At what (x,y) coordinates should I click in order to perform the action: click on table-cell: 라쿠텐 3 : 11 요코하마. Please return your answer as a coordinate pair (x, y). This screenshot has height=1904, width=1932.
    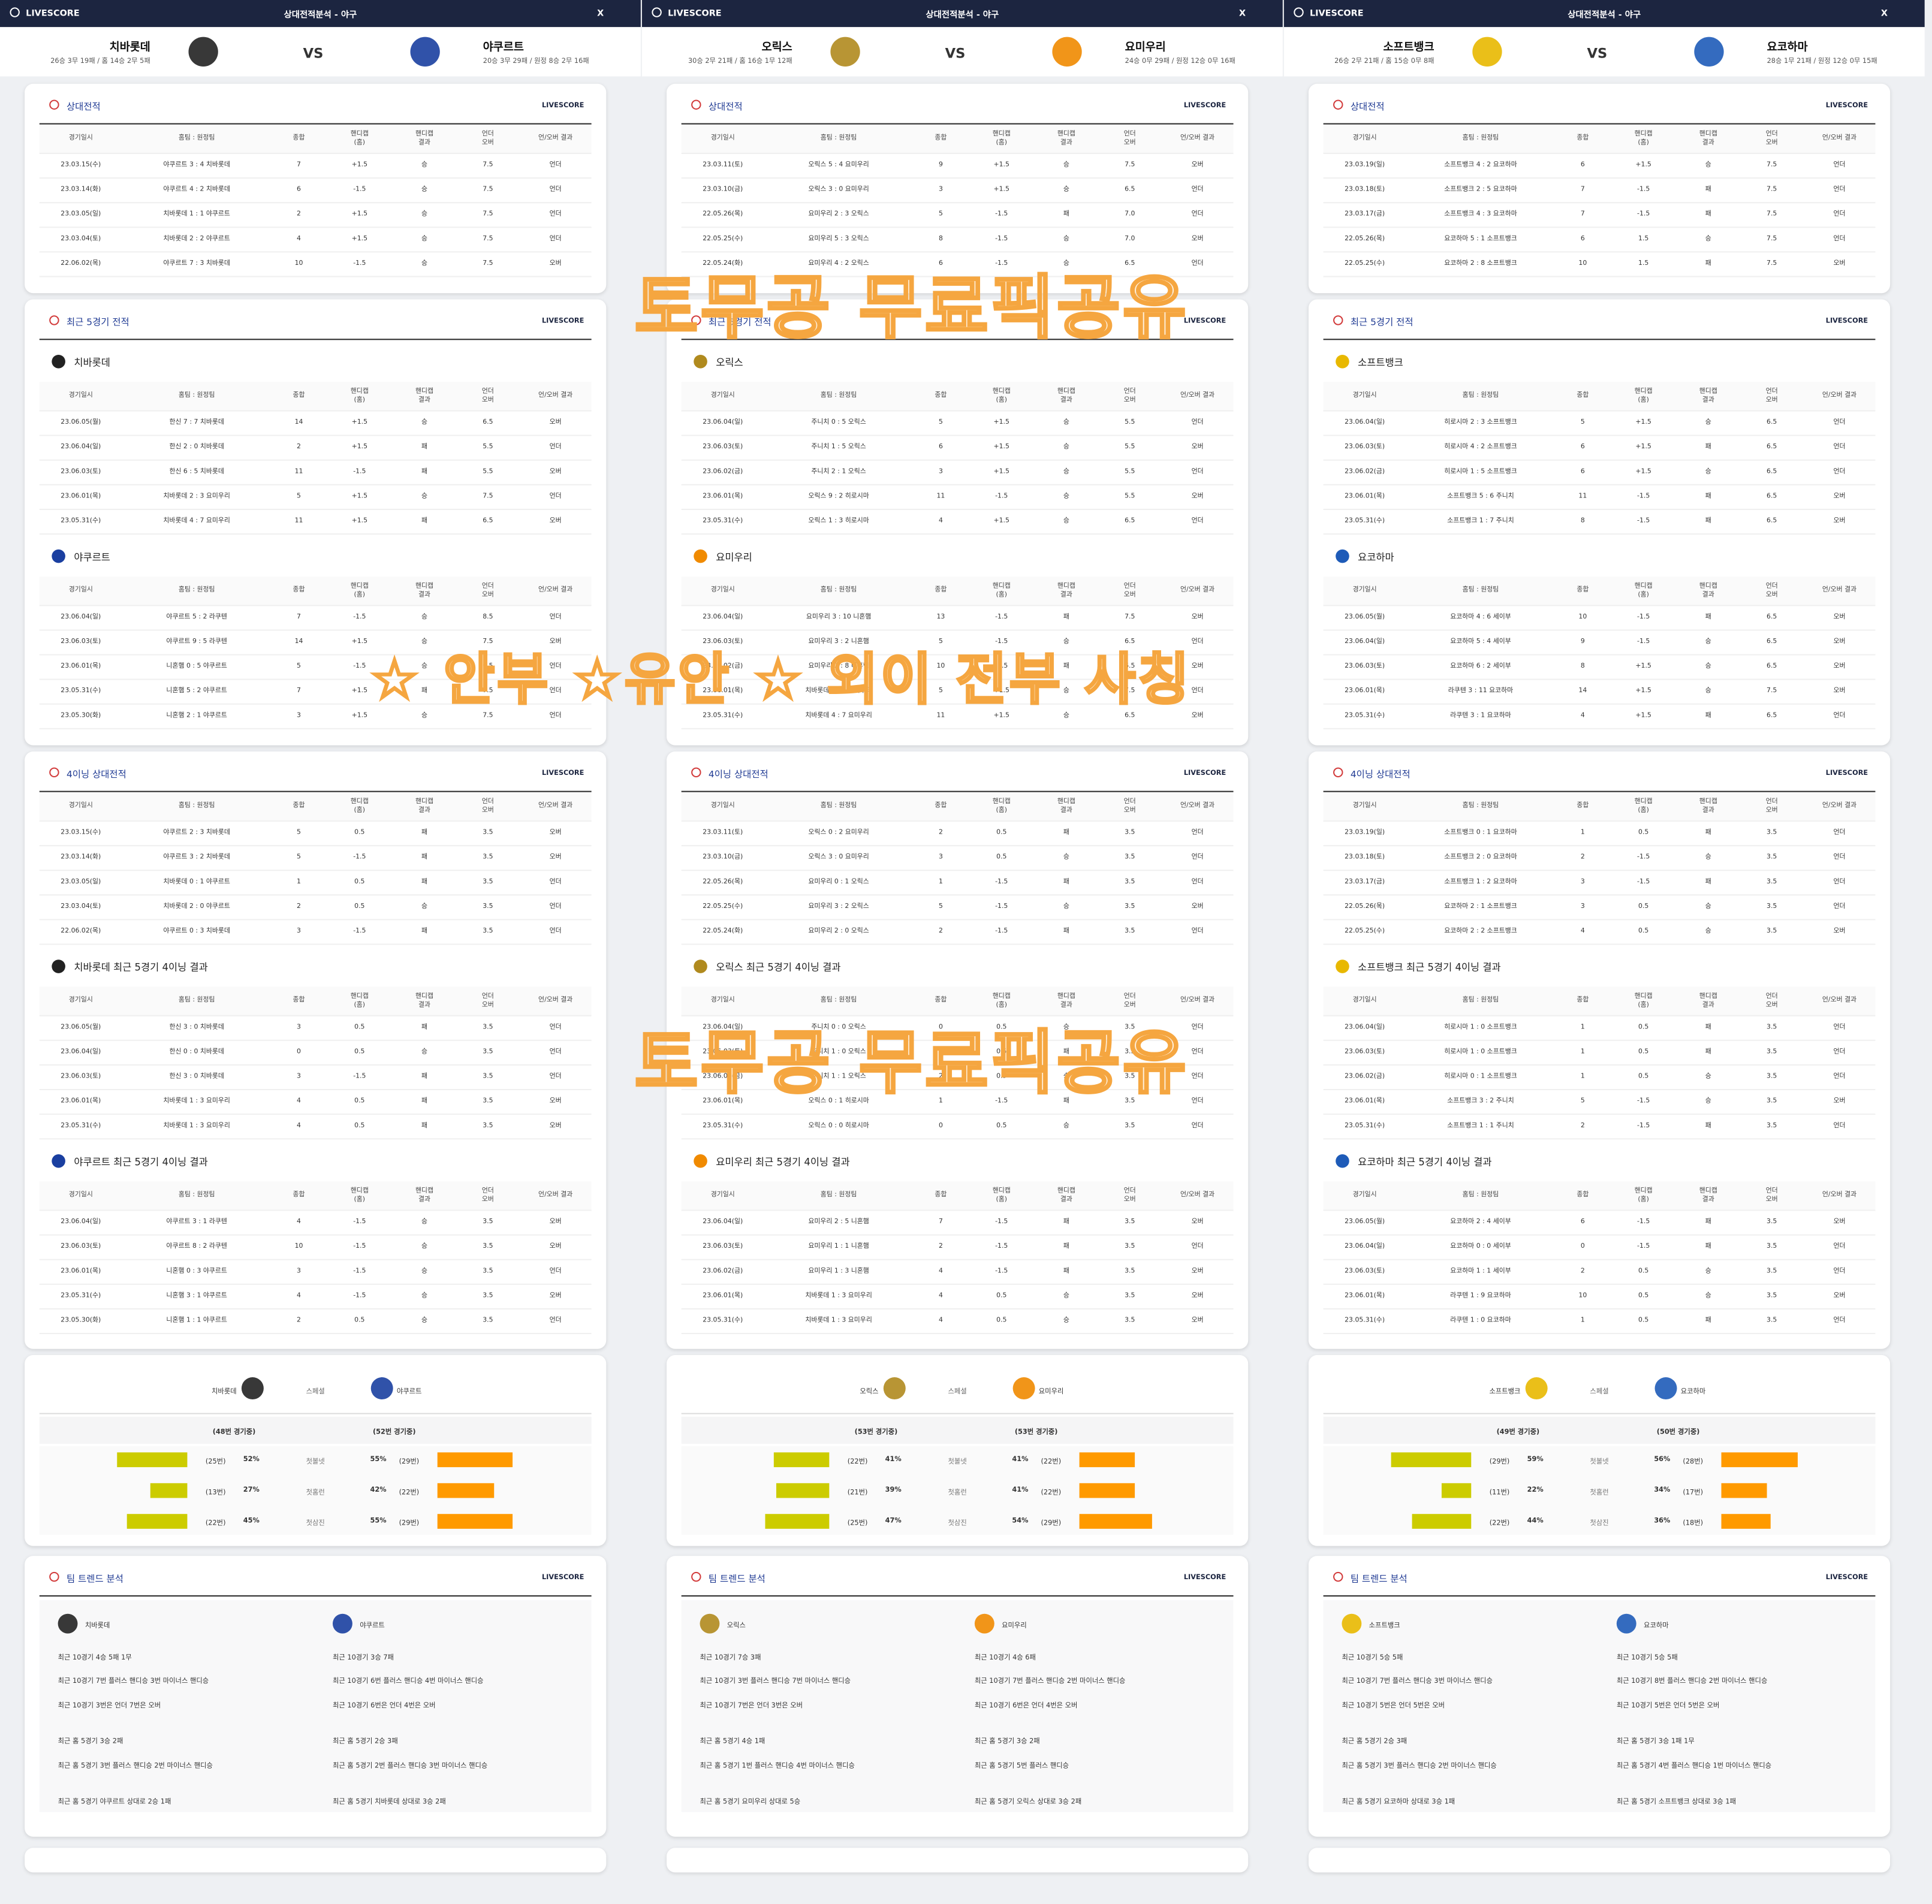
    Looking at the image, I should click on (1481, 691).